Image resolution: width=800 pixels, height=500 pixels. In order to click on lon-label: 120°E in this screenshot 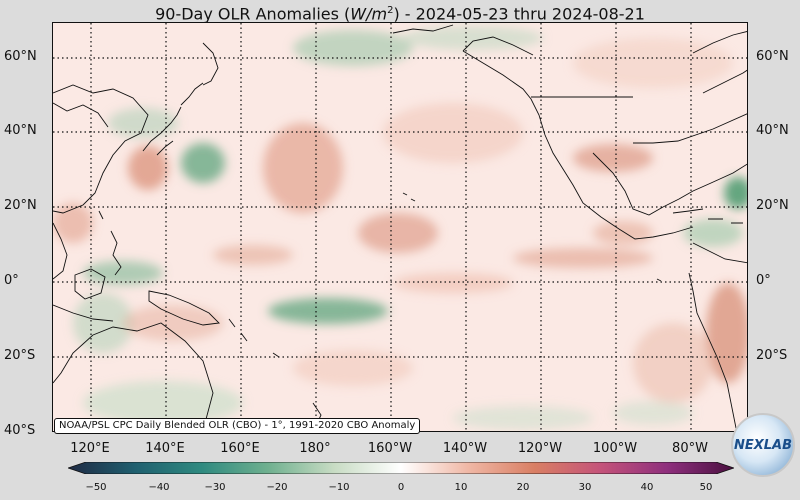, I will do `click(90, 448)`.